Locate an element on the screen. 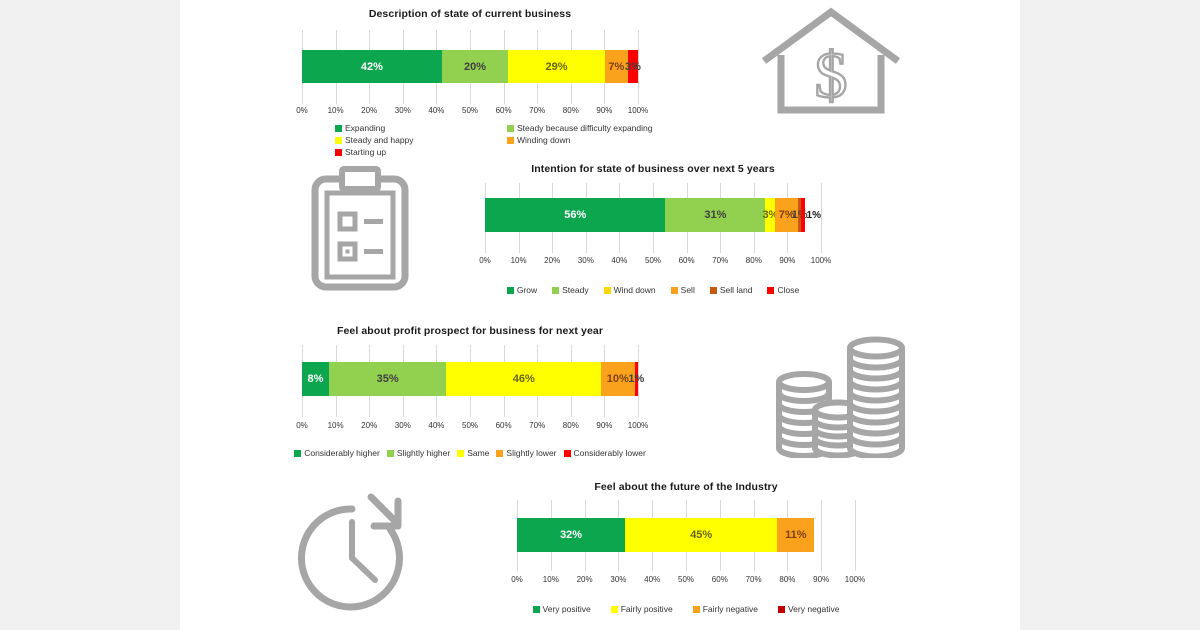  segment-label: 1% is located at coordinates (799, 215).